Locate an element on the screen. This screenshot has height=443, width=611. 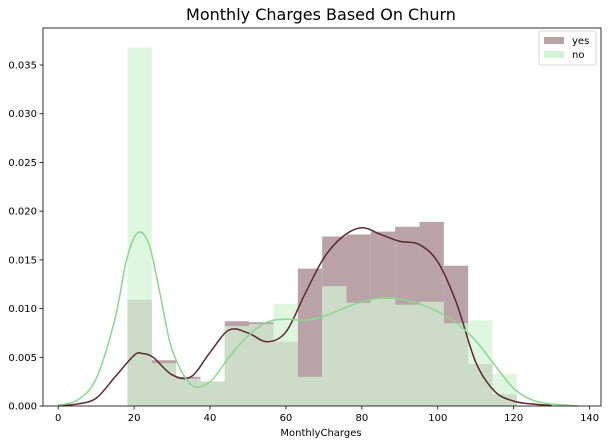
legend-swatch-no is located at coordinates (554, 54).